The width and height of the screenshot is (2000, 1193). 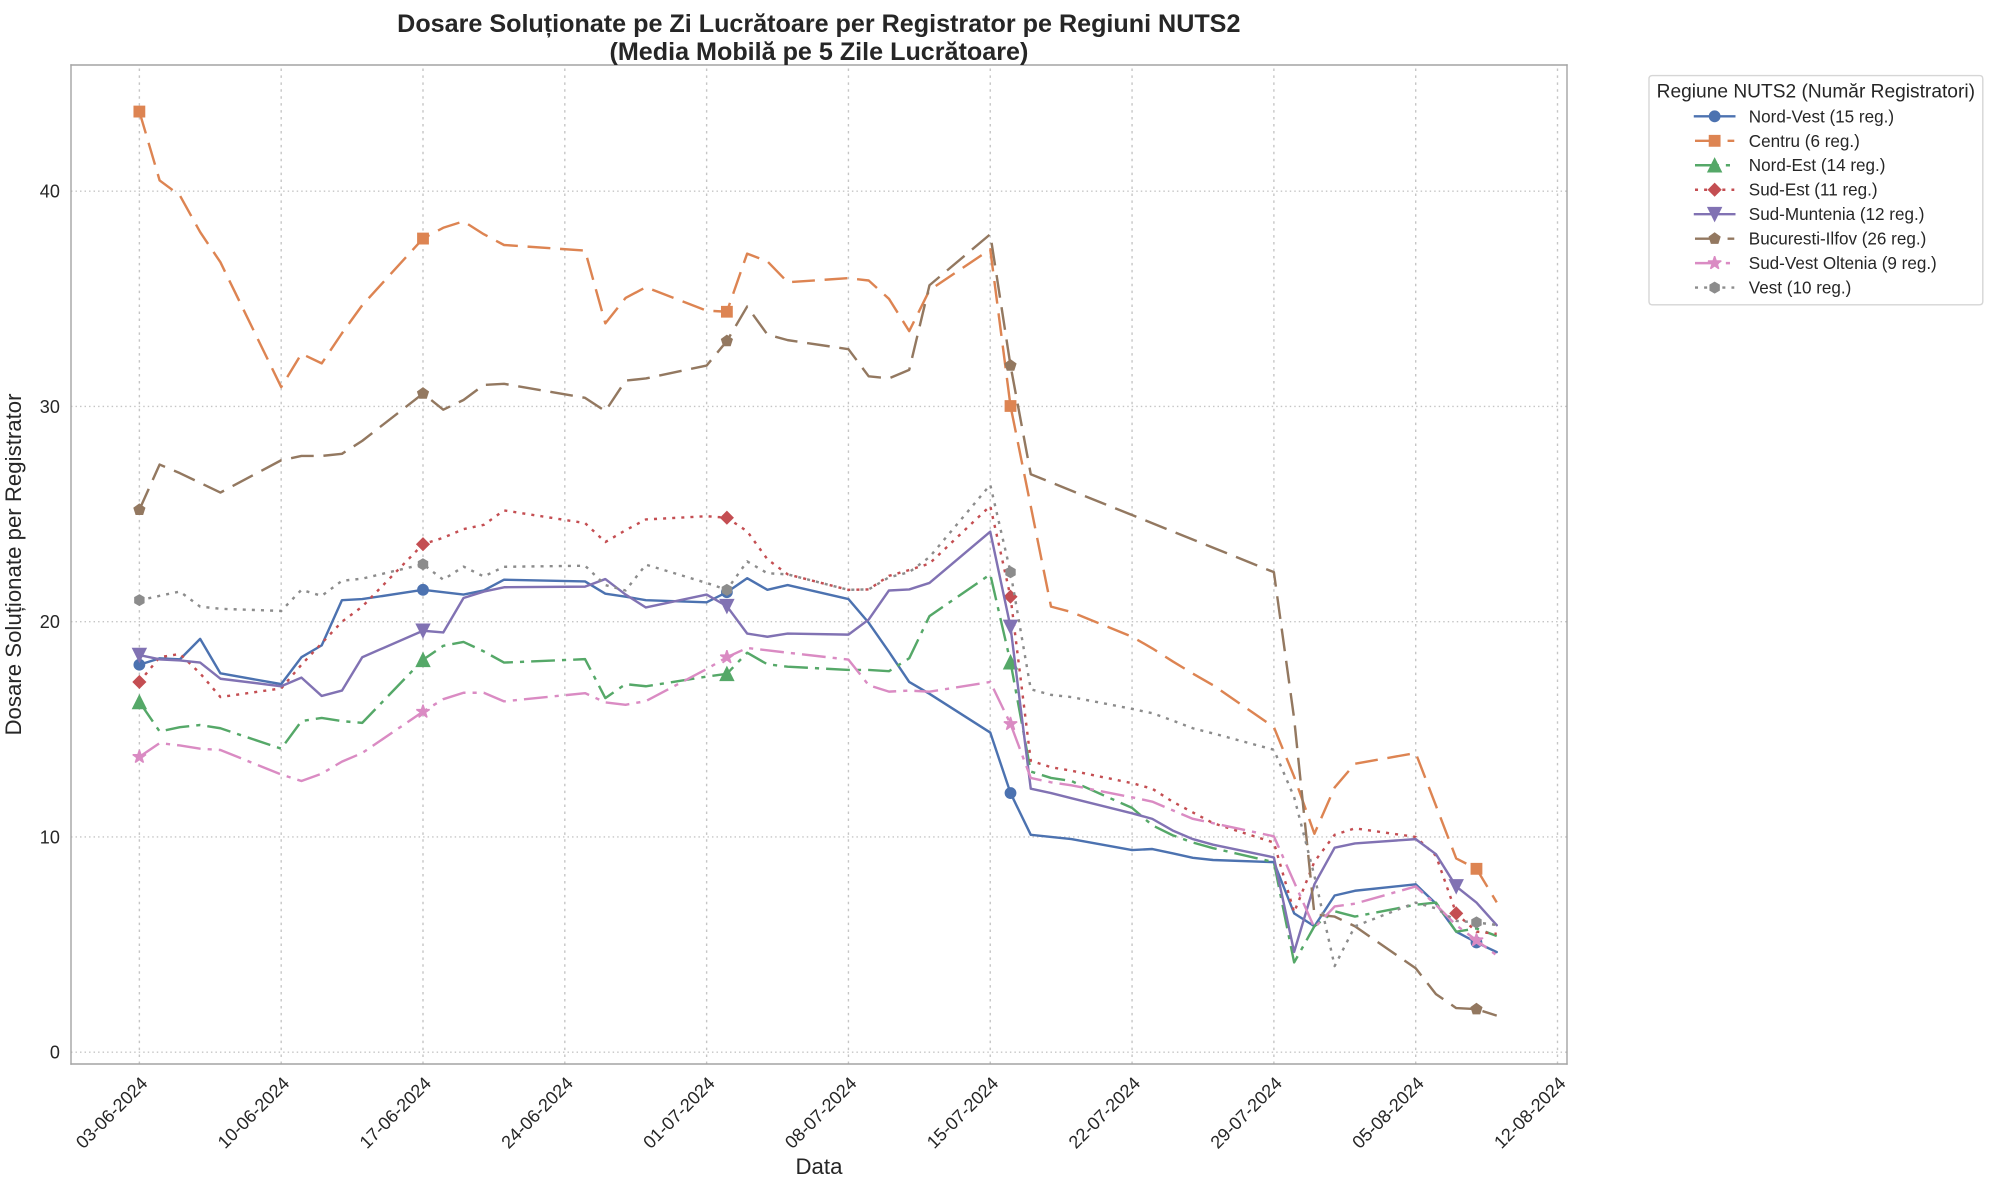 What do you see at coordinates (1813, 190) in the screenshot?
I see `svg-text: Sud-Est (11 reg.)` at bounding box center [1813, 190].